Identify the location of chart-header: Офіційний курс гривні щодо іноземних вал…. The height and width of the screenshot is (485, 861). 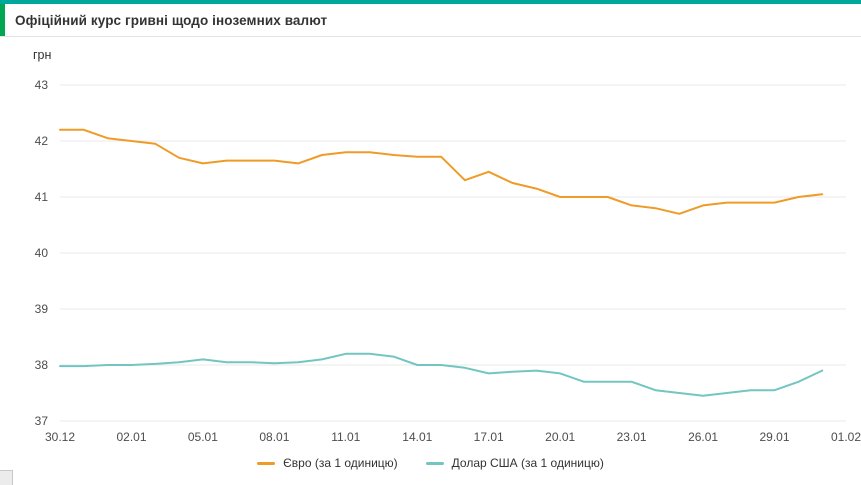
(430, 20).